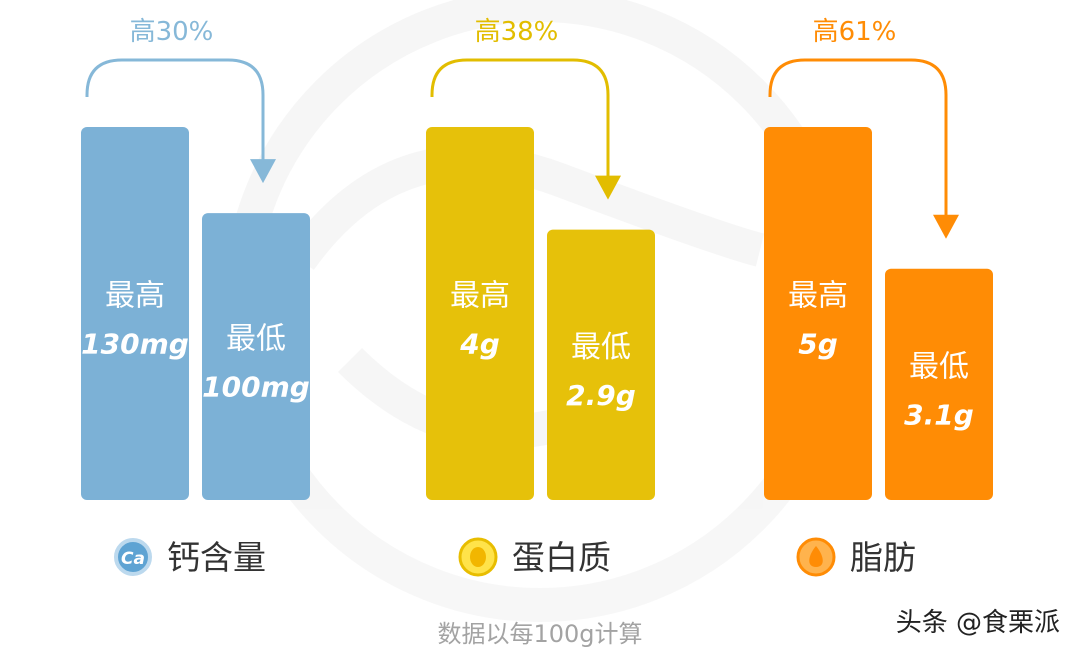 Image resolution: width=1080 pixels, height=651 pixels. What do you see at coordinates (816, 557) in the screenshot?
I see `fat-oil-drop-icon` at bounding box center [816, 557].